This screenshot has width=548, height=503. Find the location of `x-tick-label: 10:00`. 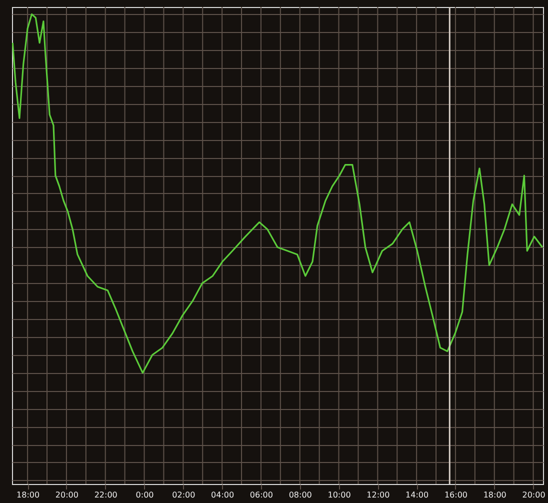

x-tick-label: 10:00 is located at coordinates (339, 495).